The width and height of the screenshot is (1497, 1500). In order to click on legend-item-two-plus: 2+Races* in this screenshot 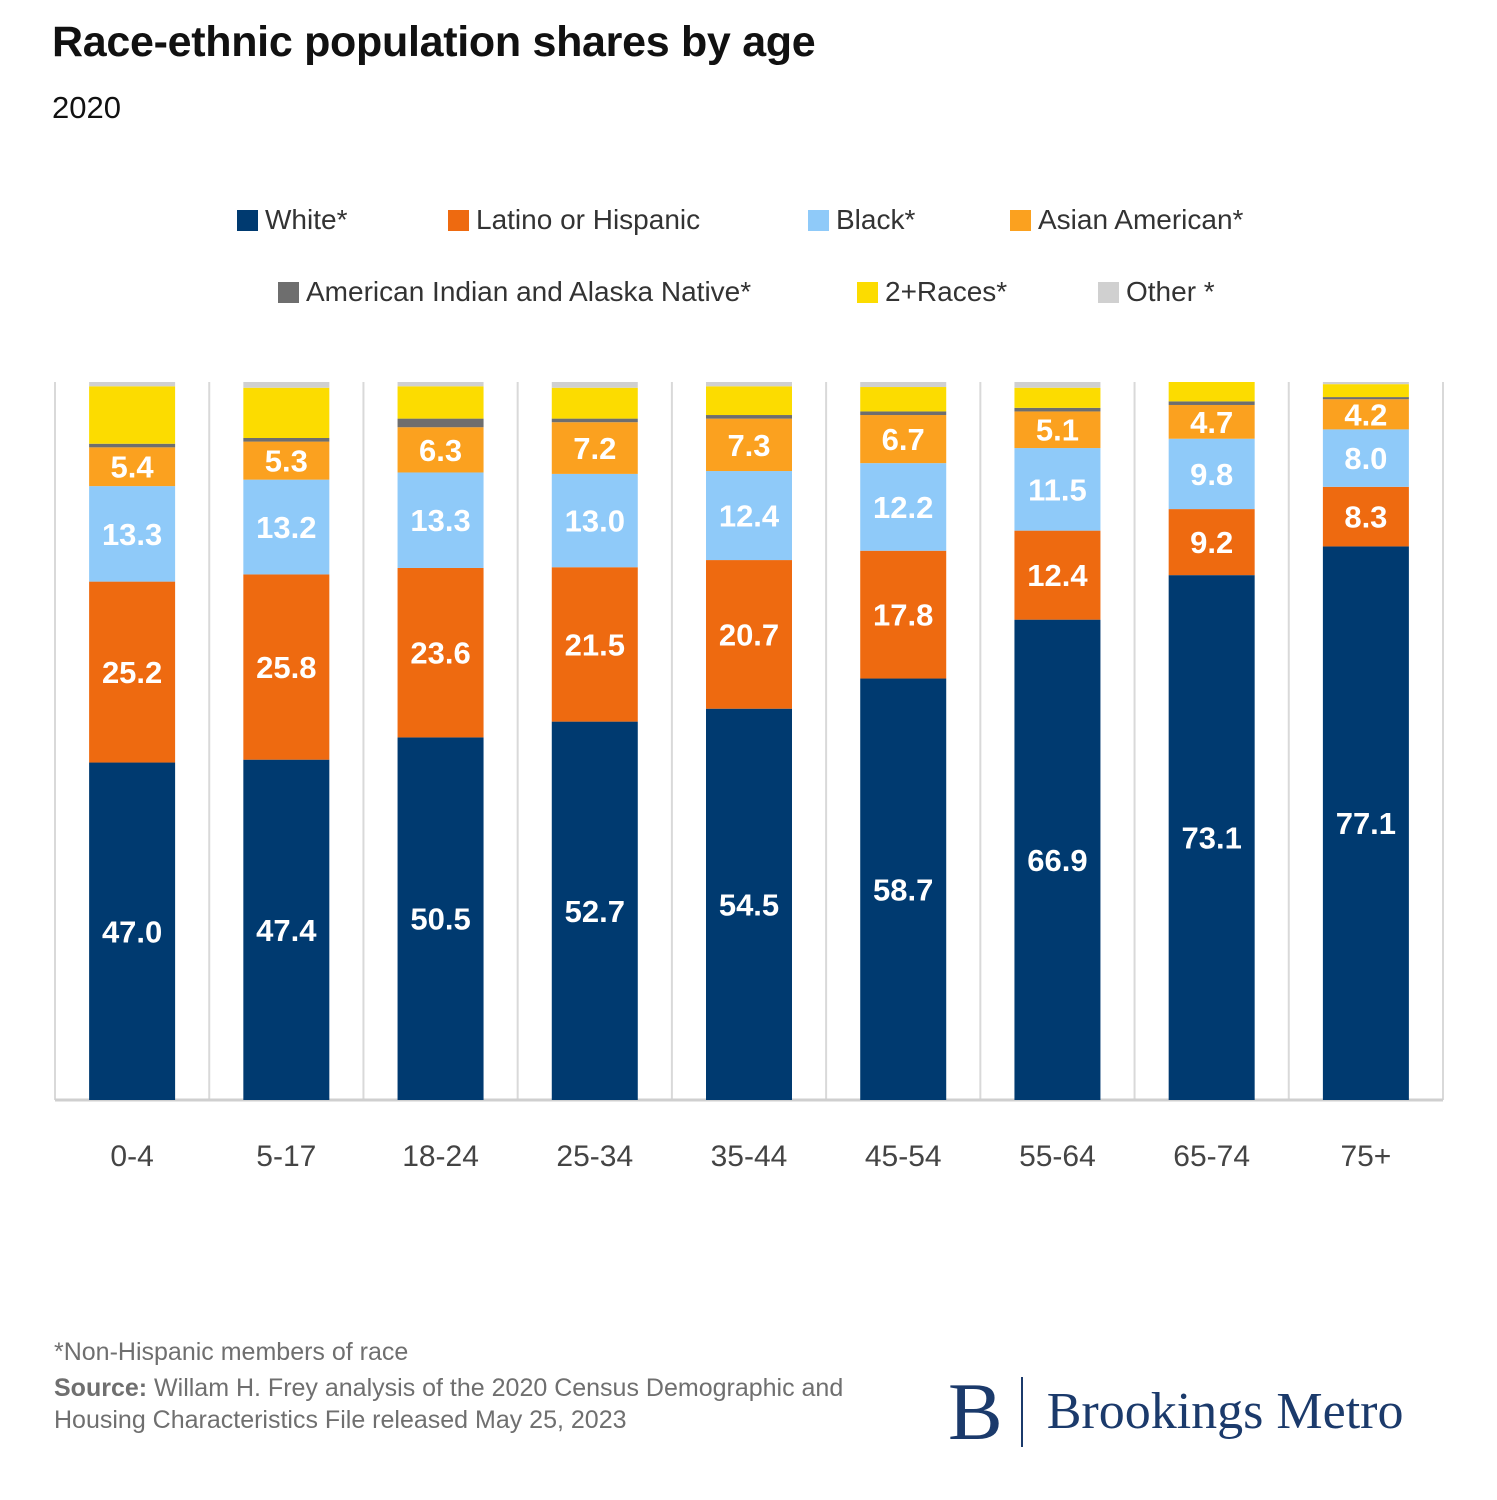, I will do `click(932, 292)`.